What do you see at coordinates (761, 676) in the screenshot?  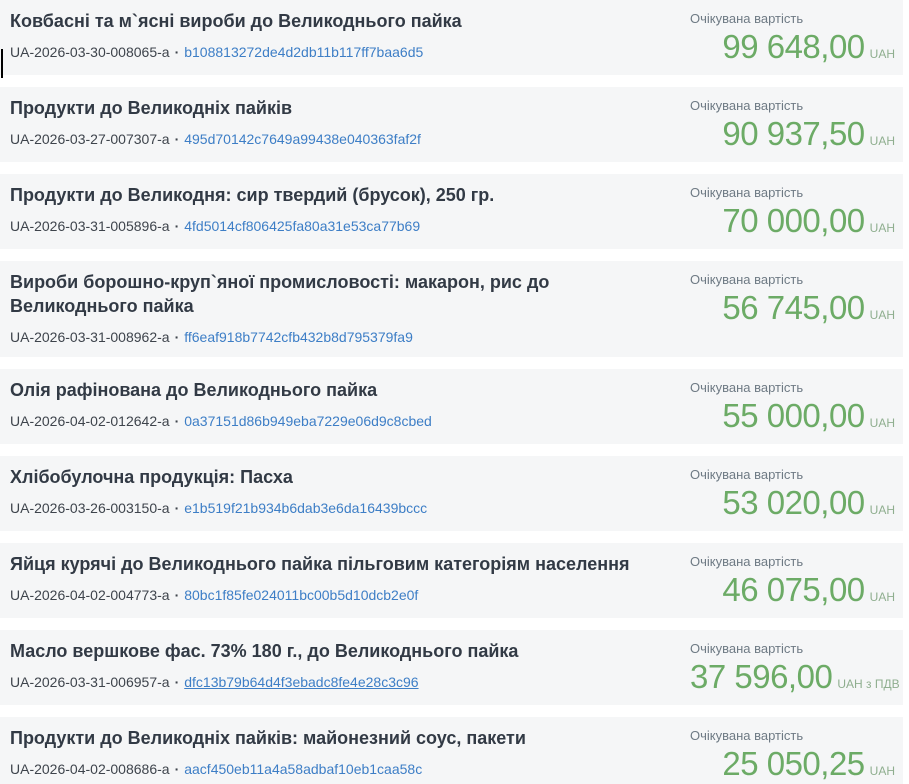 I see `expected-value-amount: 37 596,00` at bounding box center [761, 676].